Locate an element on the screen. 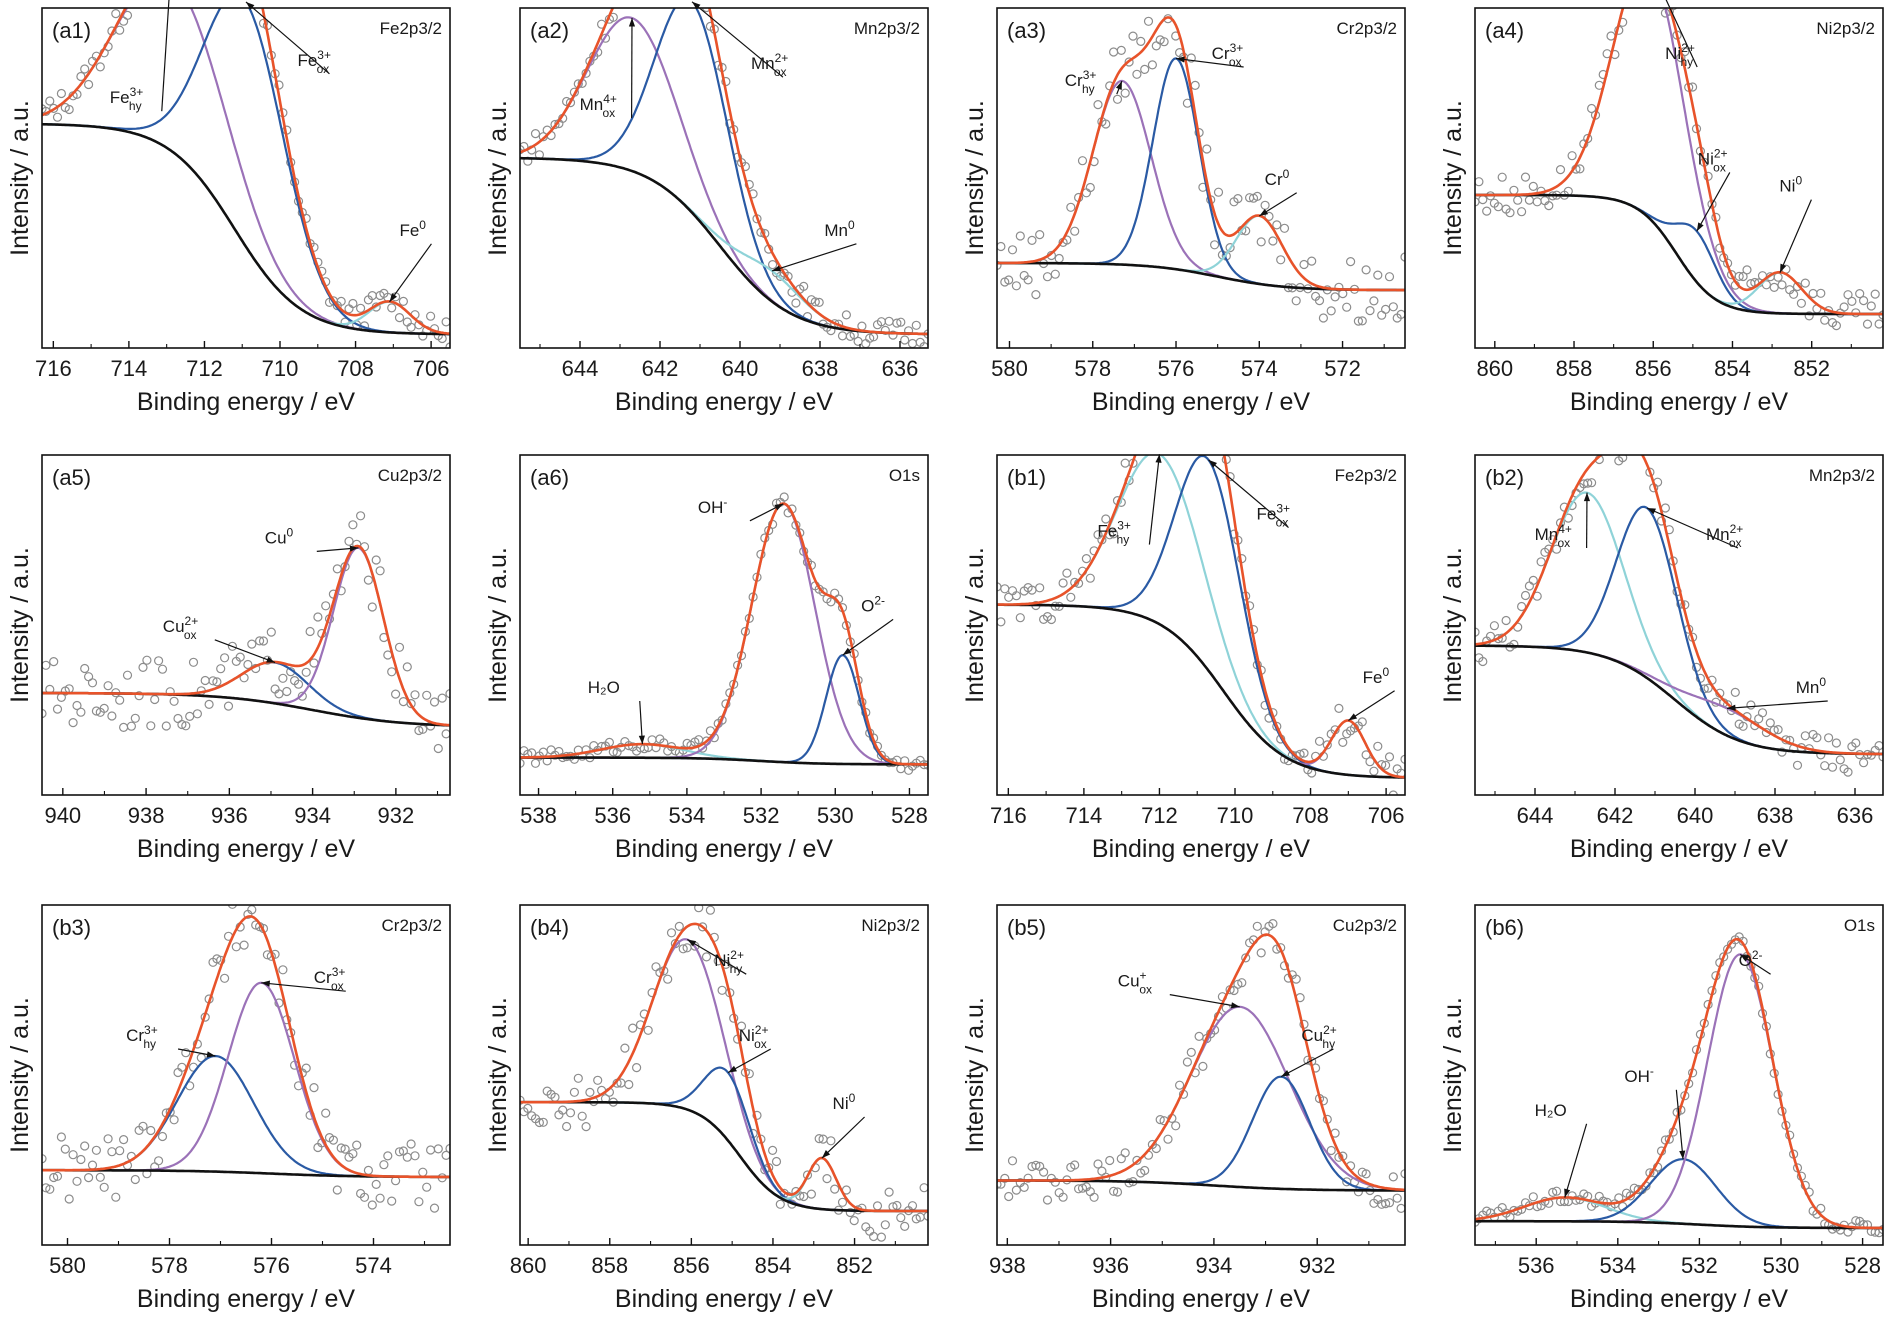  peak-label: Cu2+ ox is located at coordinates (180, 628).